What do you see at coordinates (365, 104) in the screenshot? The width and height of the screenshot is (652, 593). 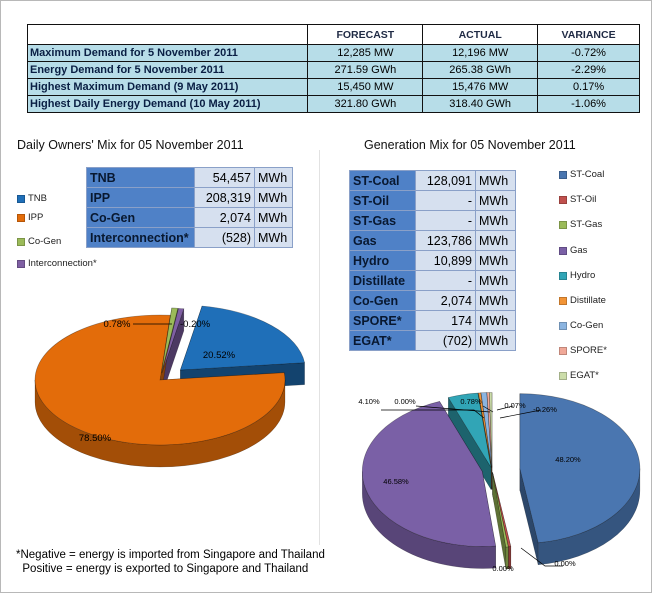 I see `row-forecast: 321.80 GWh` at bounding box center [365, 104].